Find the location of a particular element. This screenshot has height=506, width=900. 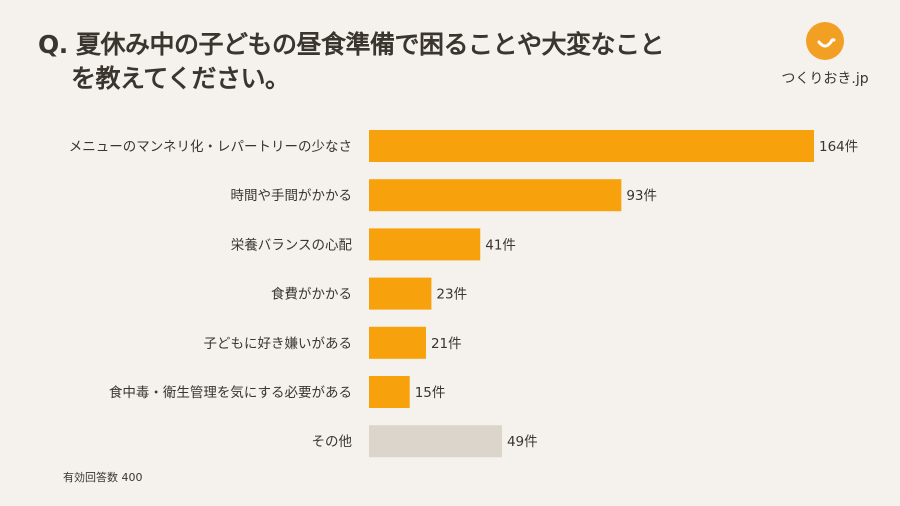

logo: つくりおき.jp is located at coordinates (825, 55).